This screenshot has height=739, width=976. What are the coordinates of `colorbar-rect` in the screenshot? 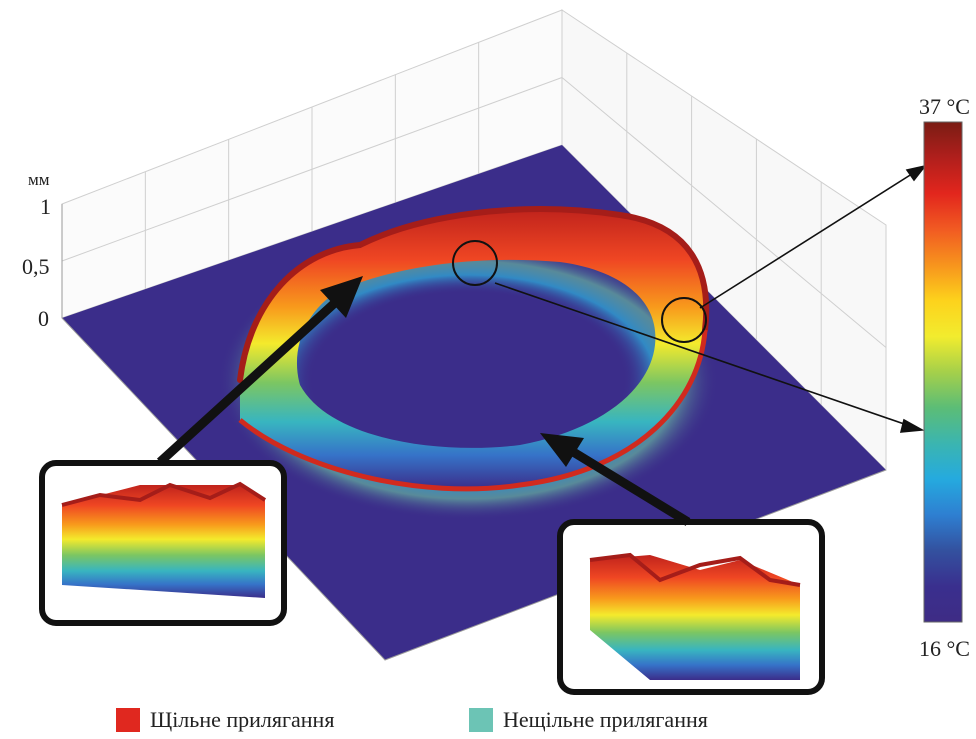 It's located at (943, 372).